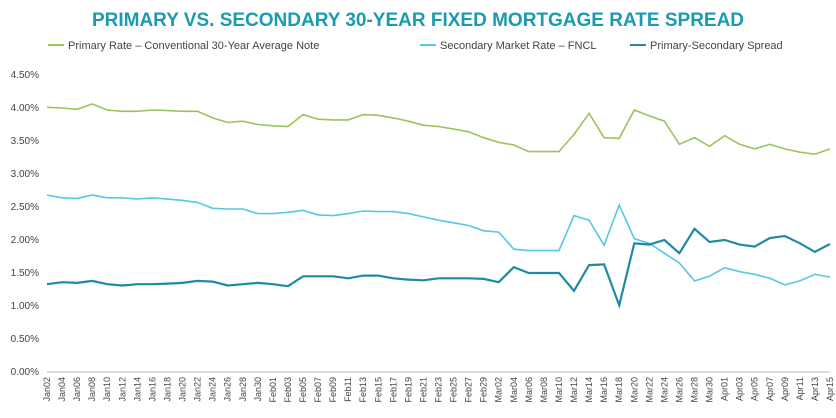 Image resolution: width=836 pixels, height=418 pixels. What do you see at coordinates (664, 390) in the screenshot?
I see `x-tick-label: Mar24` at bounding box center [664, 390].